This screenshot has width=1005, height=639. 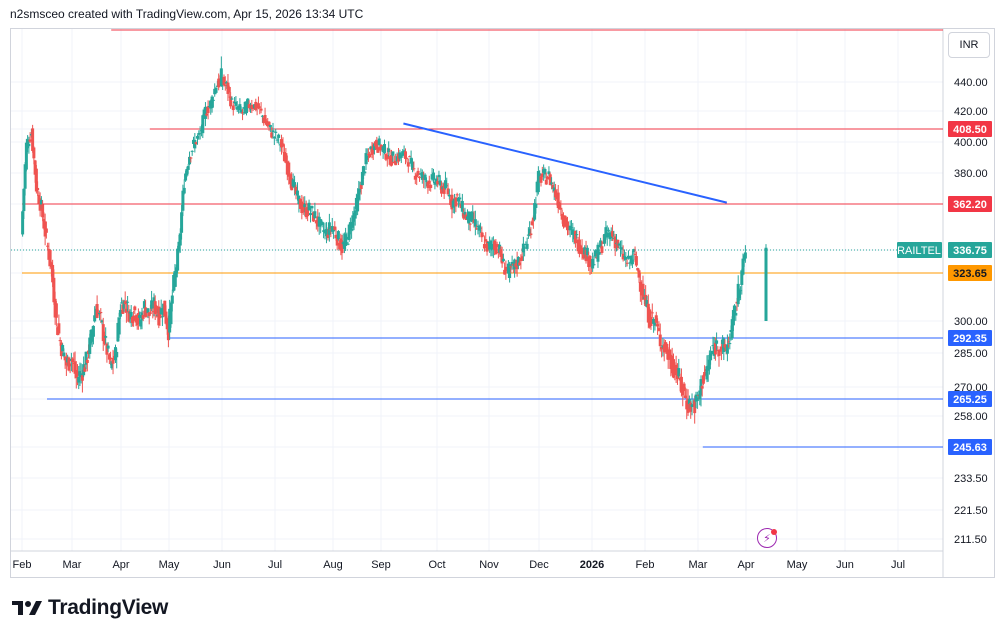 I want to click on x-tick-label: 2026, so click(x=592, y=565).